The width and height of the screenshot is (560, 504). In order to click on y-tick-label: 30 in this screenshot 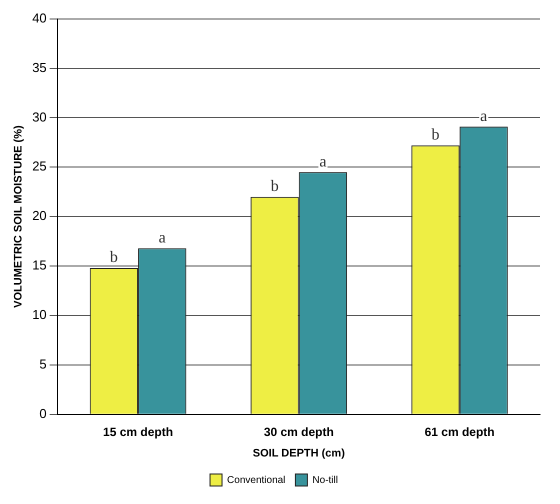, I will do `click(39, 116)`.